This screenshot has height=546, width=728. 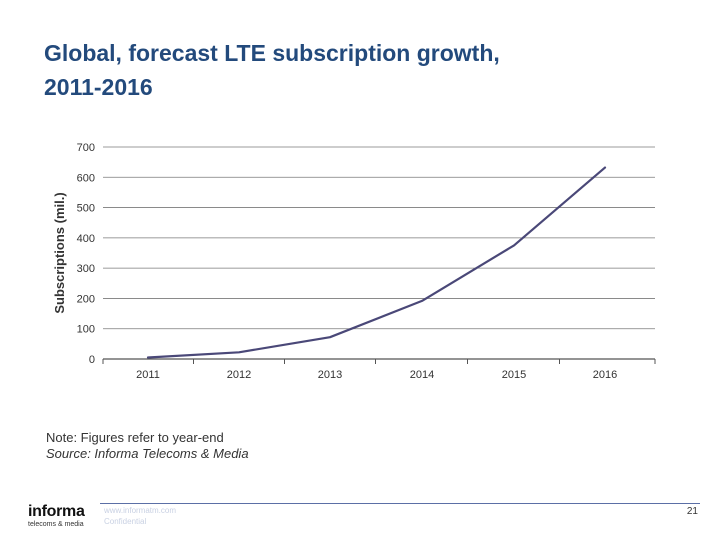 What do you see at coordinates (86, 178) in the screenshot?
I see `y-tick-label-600: 600` at bounding box center [86, 178].